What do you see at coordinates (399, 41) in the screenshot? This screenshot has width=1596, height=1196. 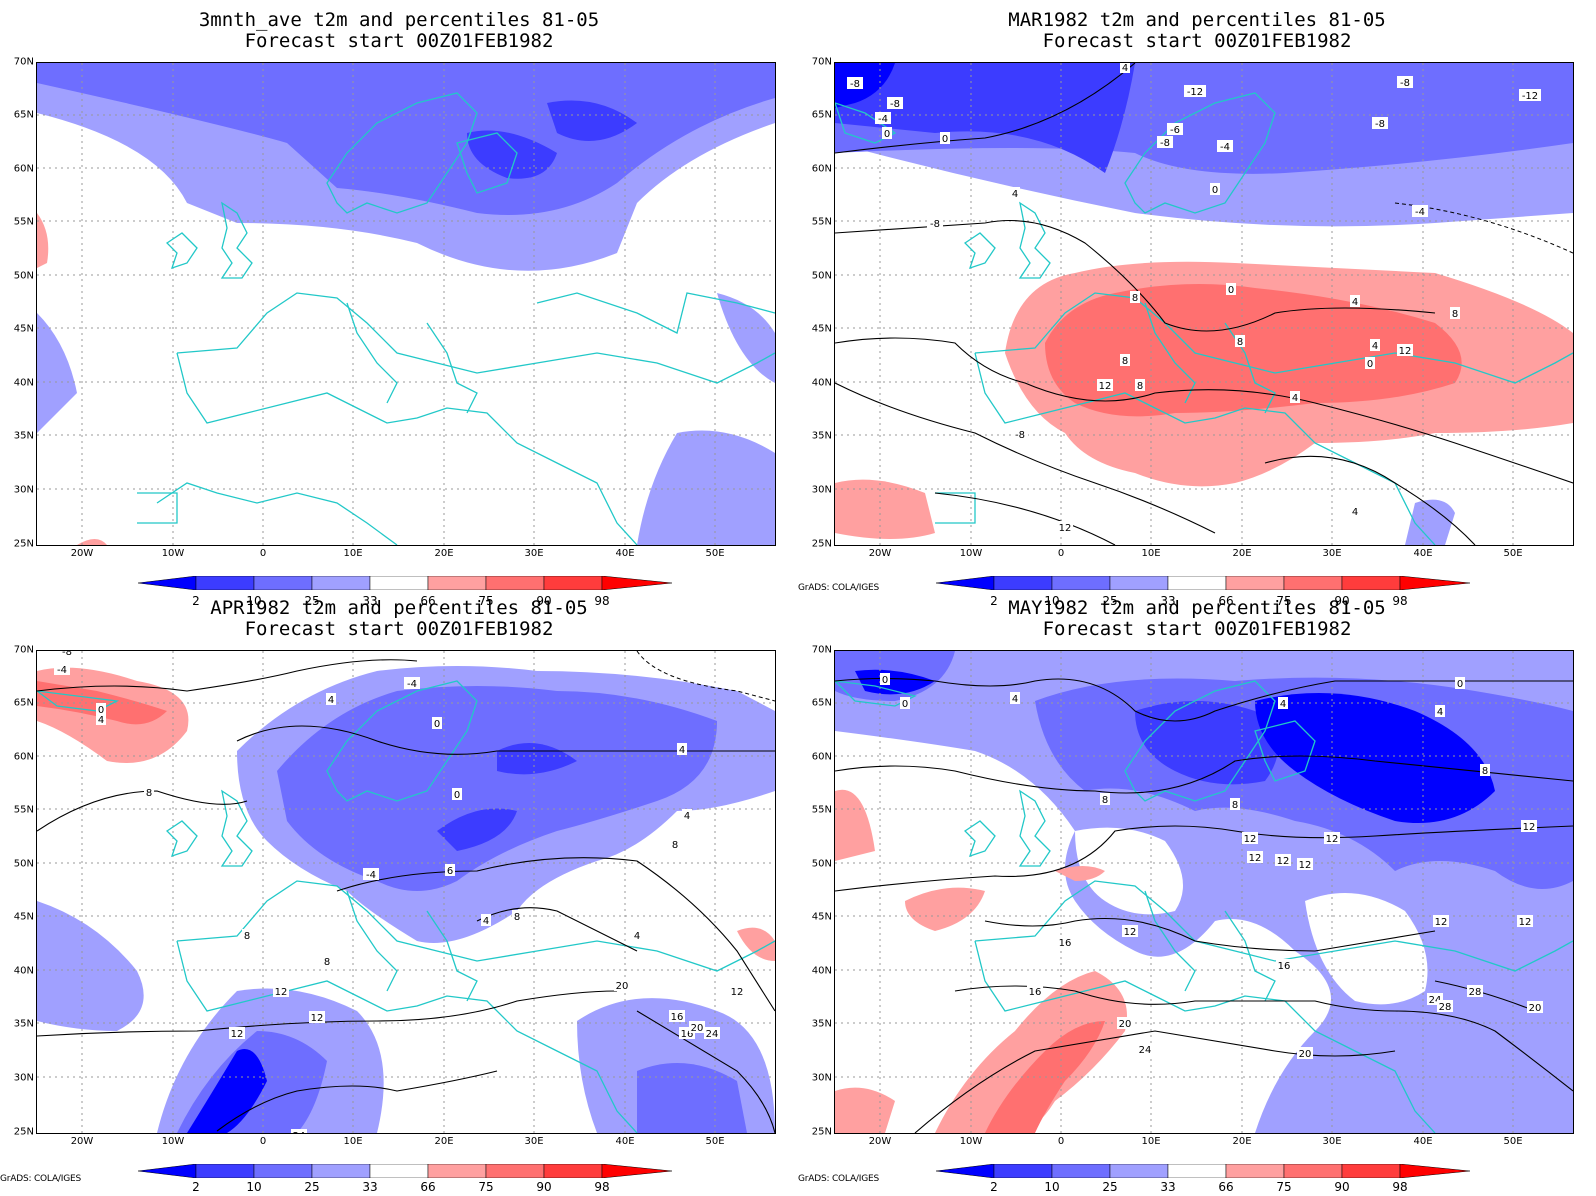 I see `panel-title-line2: Forecast start 00Z01FEB1982` at bounding box center [399, 41].